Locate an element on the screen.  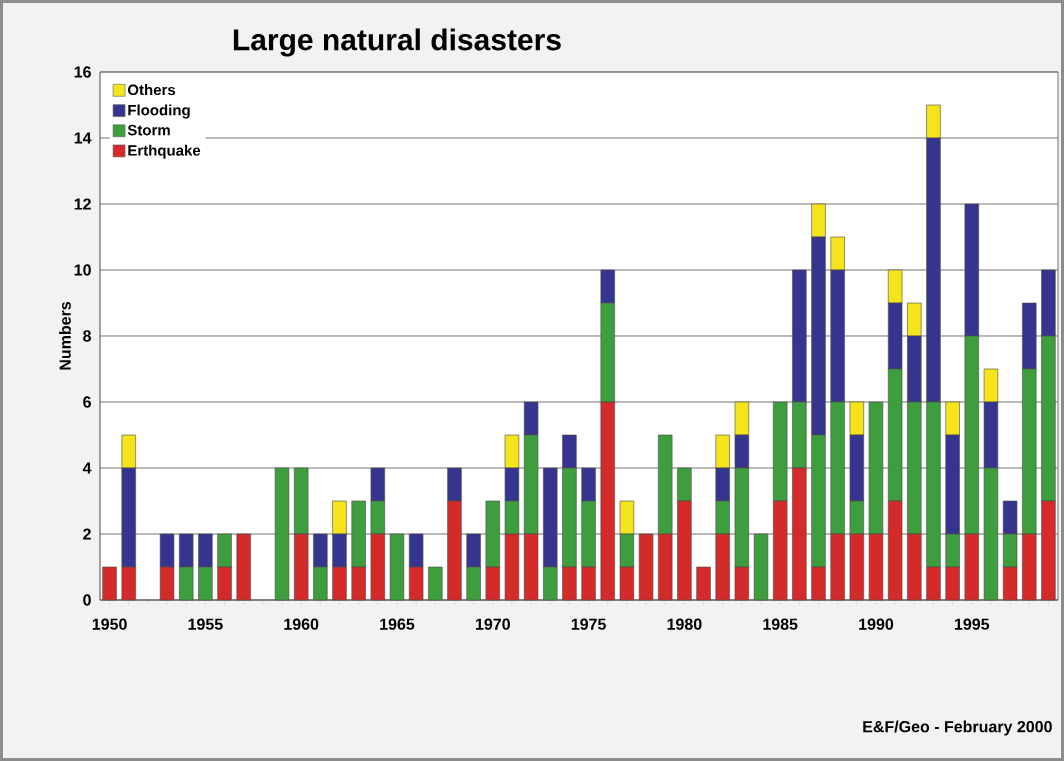
chart-title: Large natural disasters is located at coordinates (397, 42).